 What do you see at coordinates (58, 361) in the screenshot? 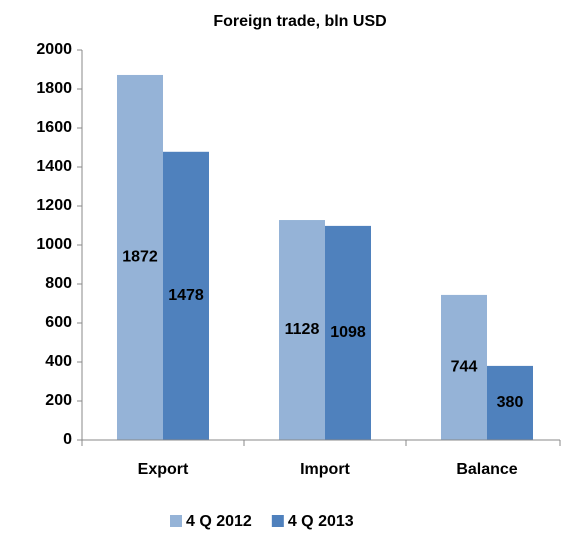
I see `y-tick-label: 400` at bounding box center [58, 361].